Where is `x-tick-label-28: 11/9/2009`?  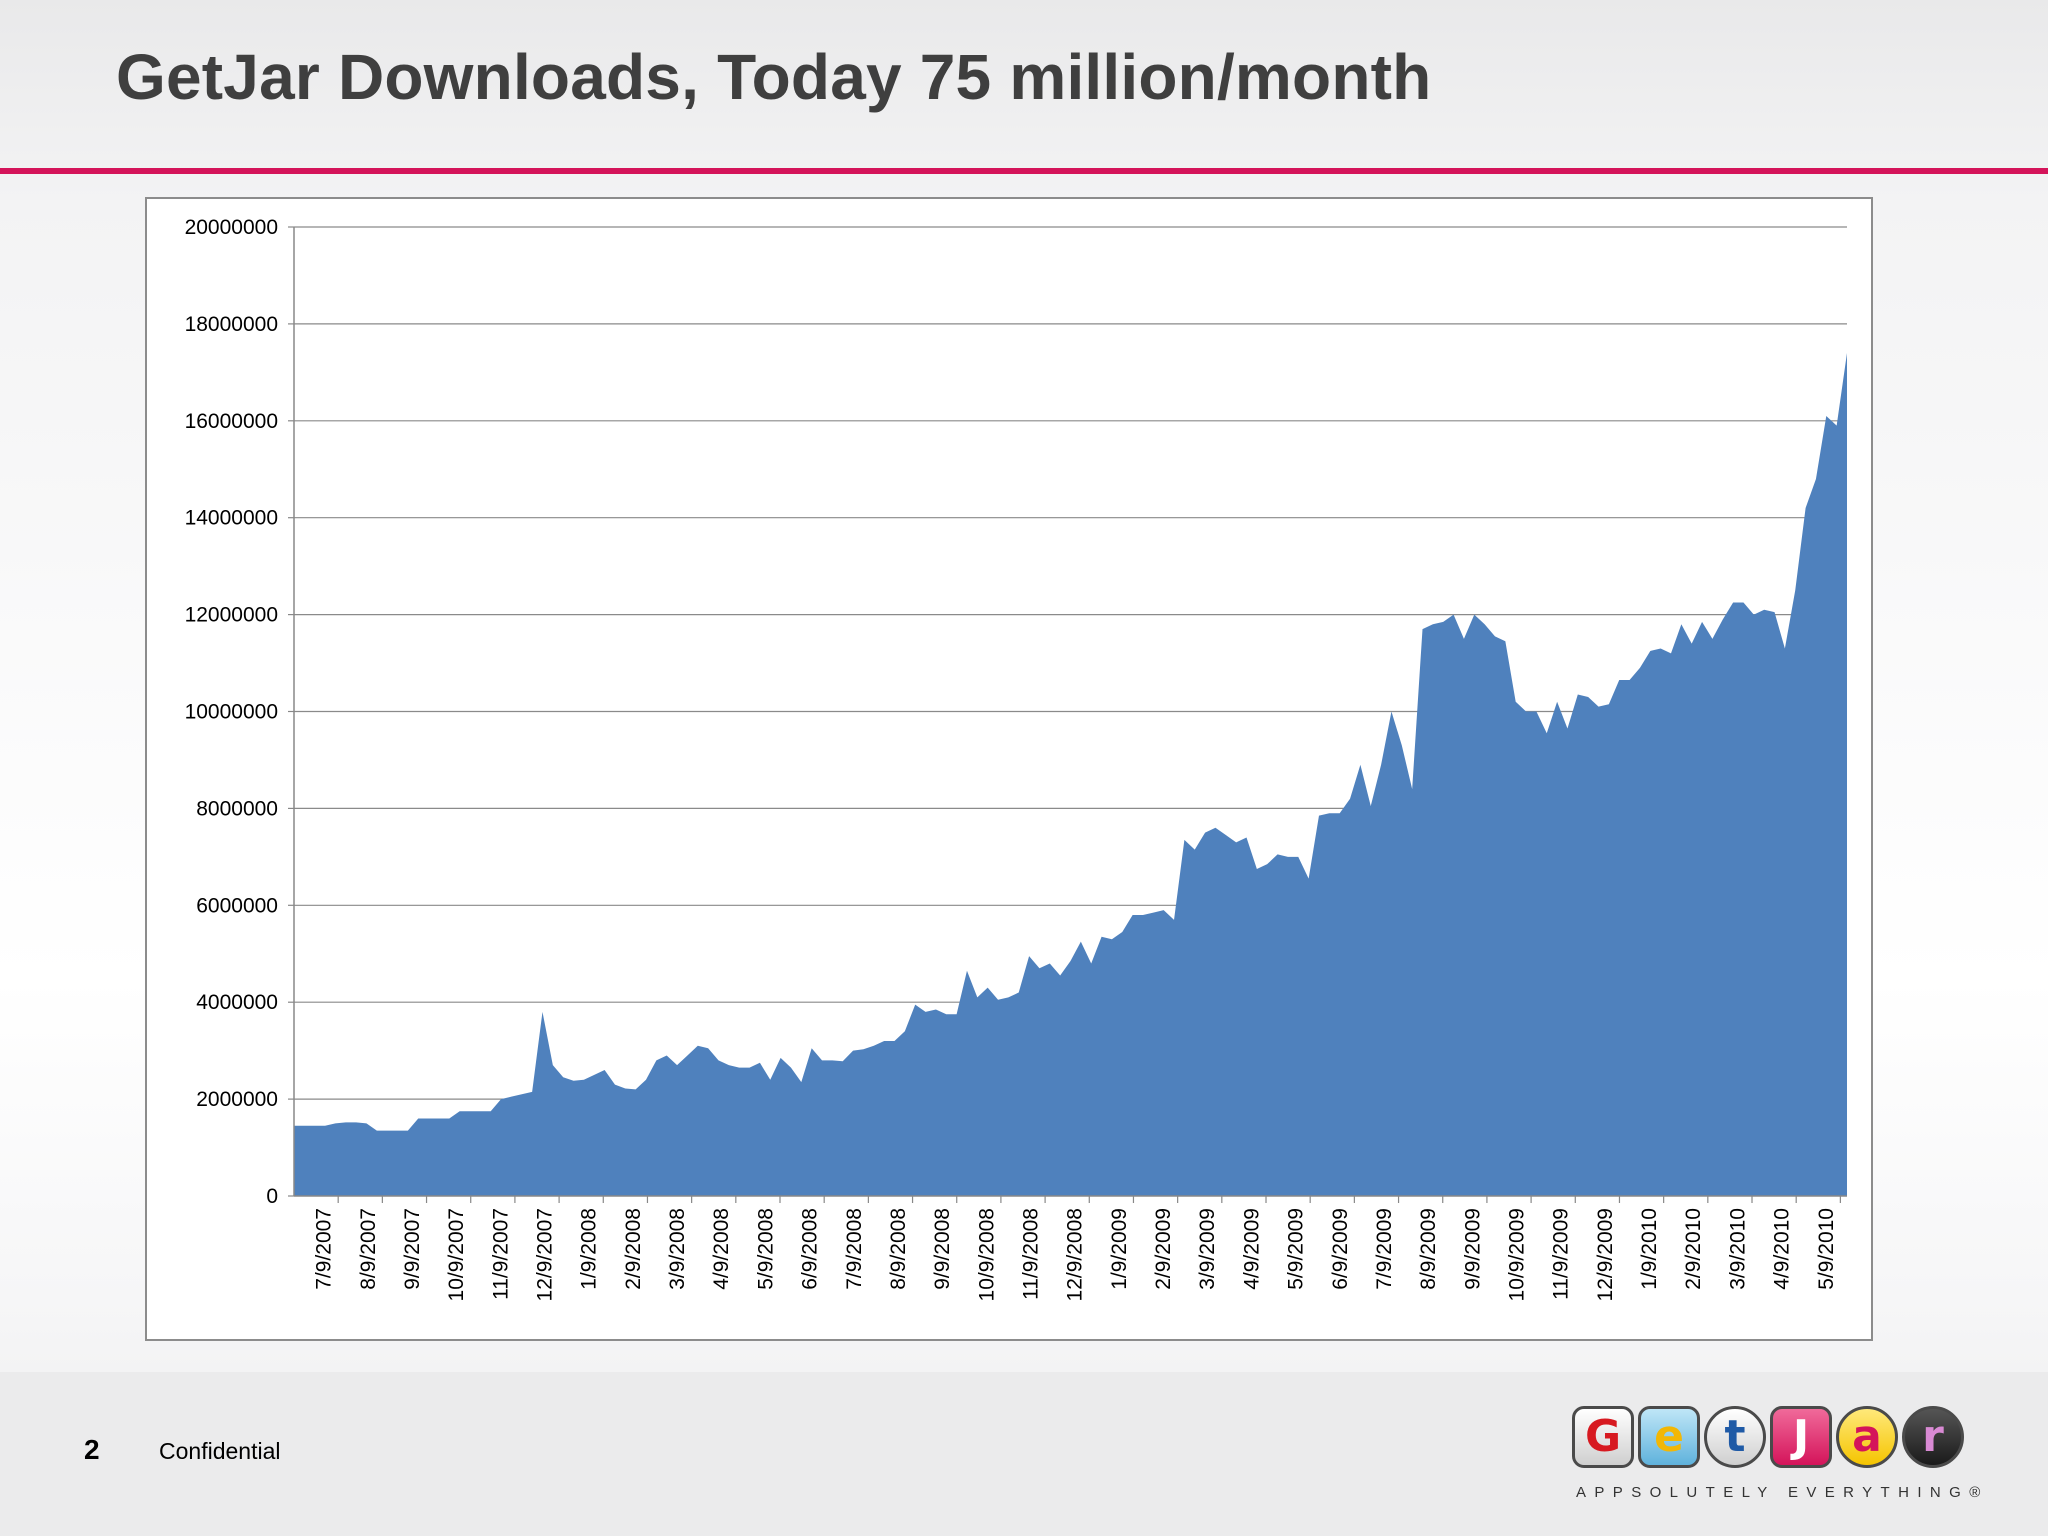 x-tick-label-28: 11/9/2009 is located at coordinates (1561, 1254).